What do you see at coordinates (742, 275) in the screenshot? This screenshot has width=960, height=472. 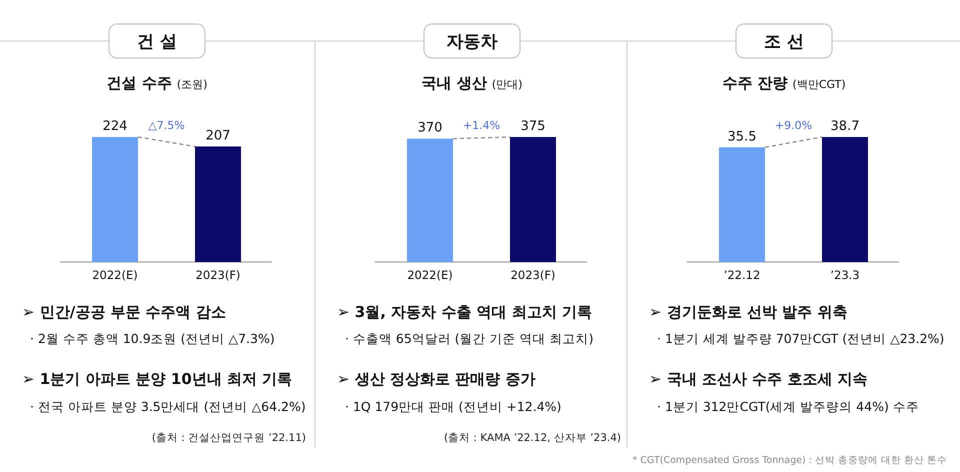 I see `x-tick-label: ’22.12` at bounding box center [742, 275].